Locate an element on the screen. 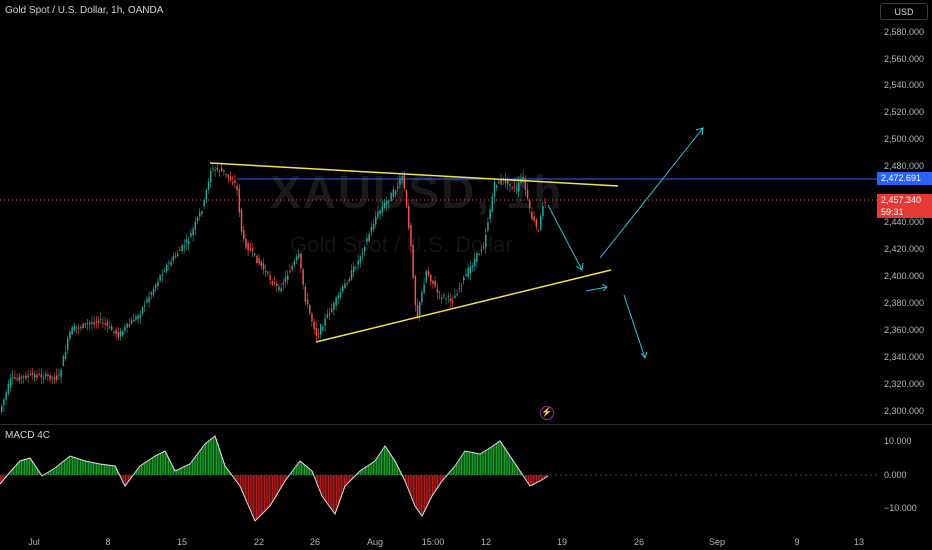 The image size is (932, 550). arrow-breakdown is located at coordinates (635, 327).